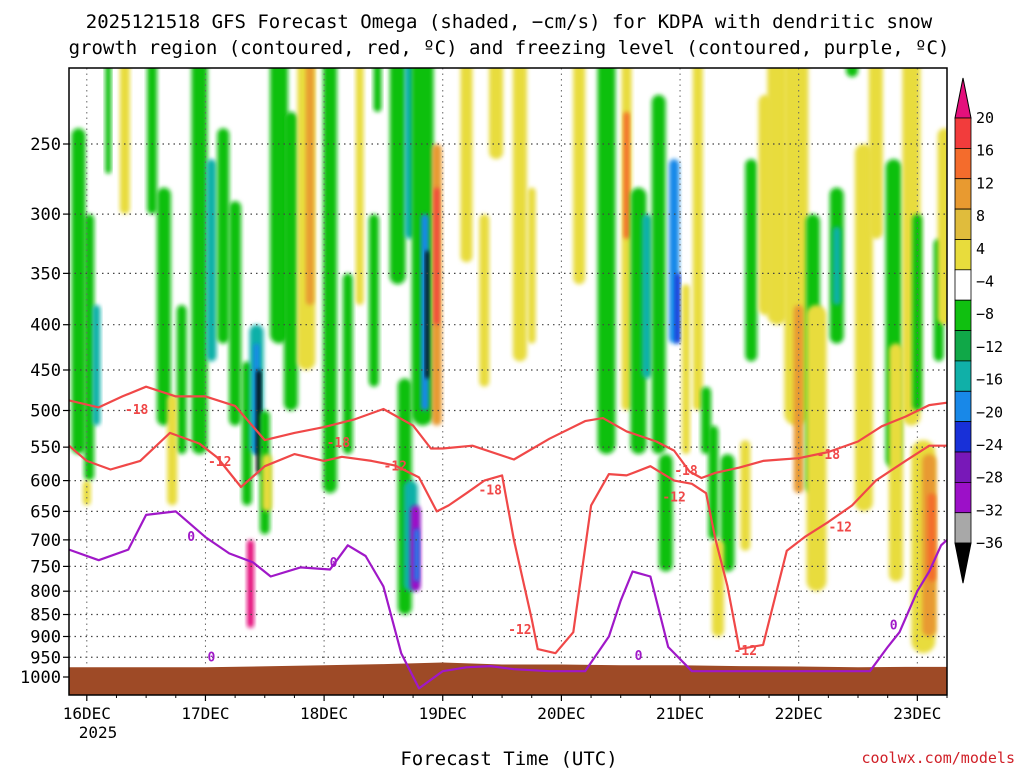 This screenshot has height=768, width=1024. I want to click on y-tick-label: 650, so click(45, 512).